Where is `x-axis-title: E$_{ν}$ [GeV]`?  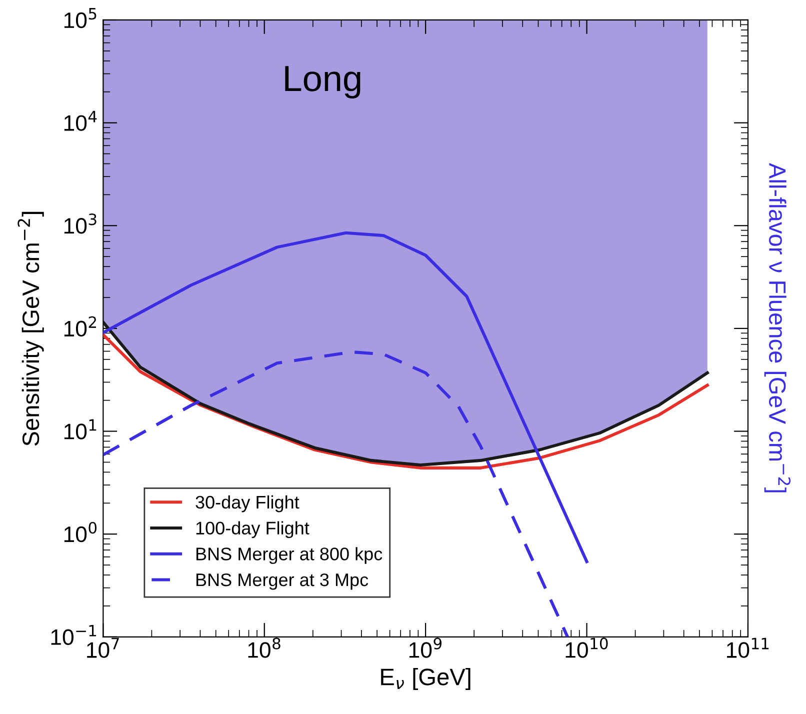 x-axis-title: E$_{ν}$ [GeV] is located at coordinates (425, 679).